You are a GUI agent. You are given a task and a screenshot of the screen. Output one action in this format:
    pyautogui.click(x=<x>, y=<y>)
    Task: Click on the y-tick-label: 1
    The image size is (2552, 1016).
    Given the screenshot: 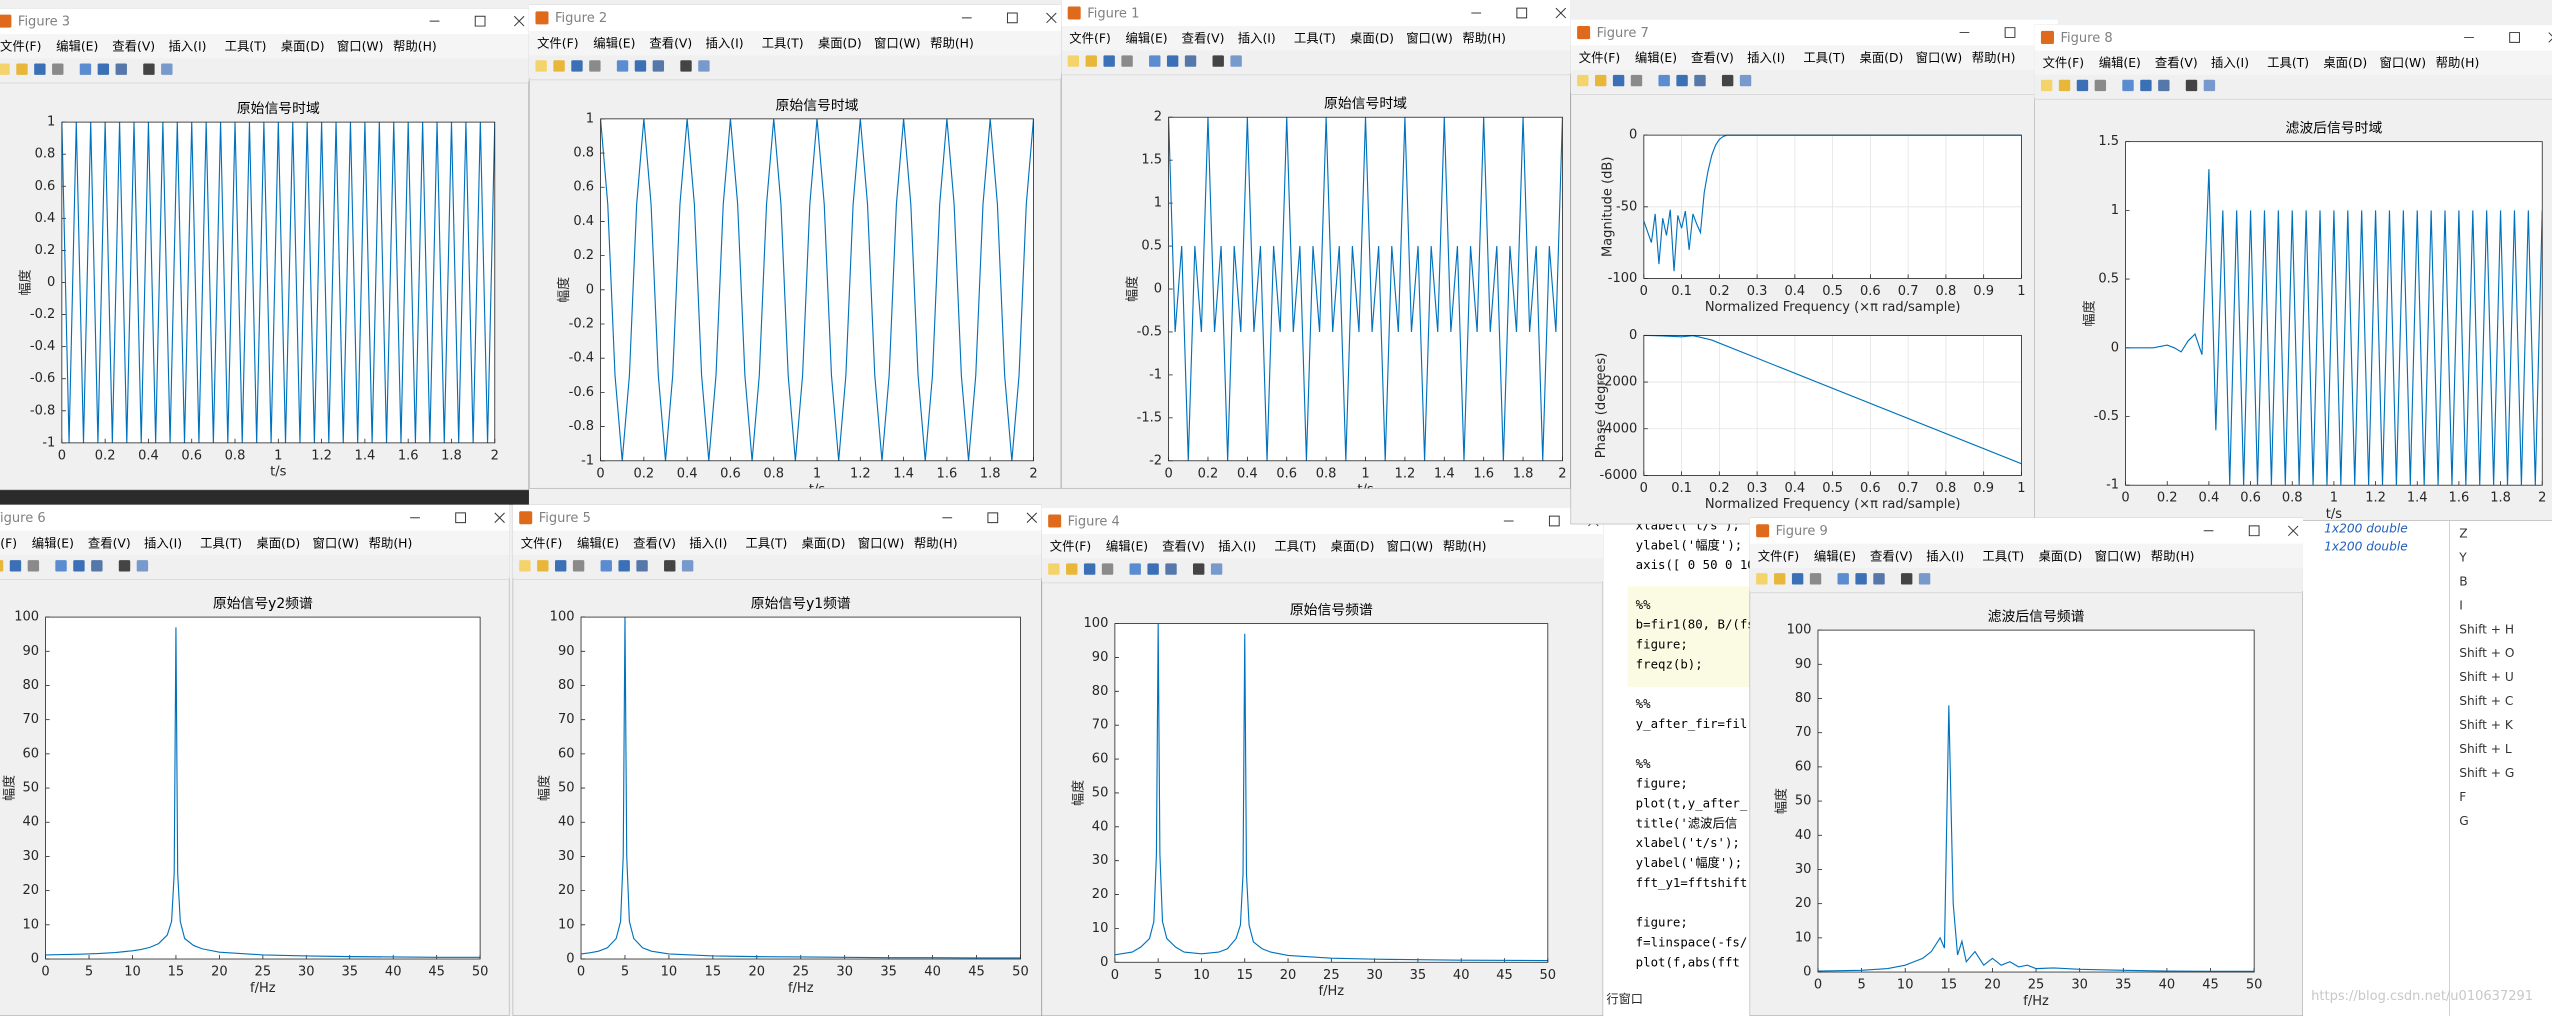 What is the action you would take?
    pyautogui.click(x=51, y=122)
    